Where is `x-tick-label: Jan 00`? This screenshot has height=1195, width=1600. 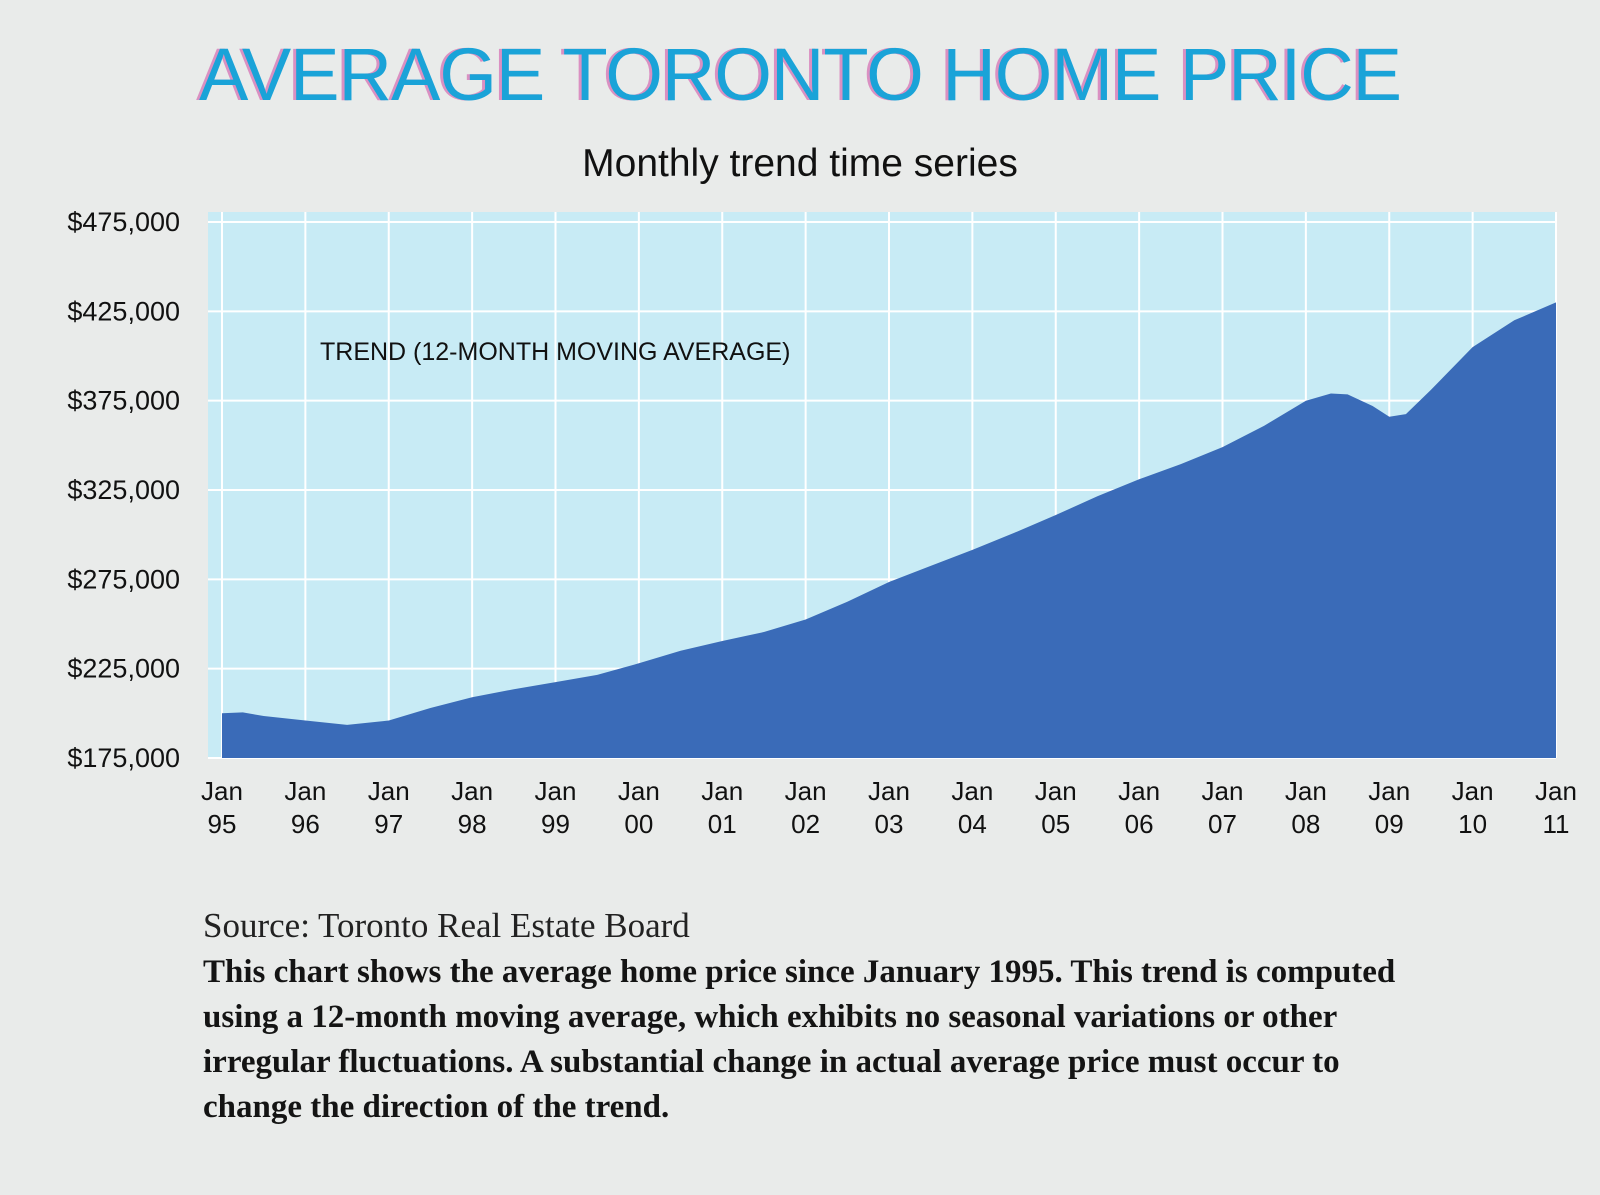
x-tick-label: Jan 00 is located at coordinates (639, 807).